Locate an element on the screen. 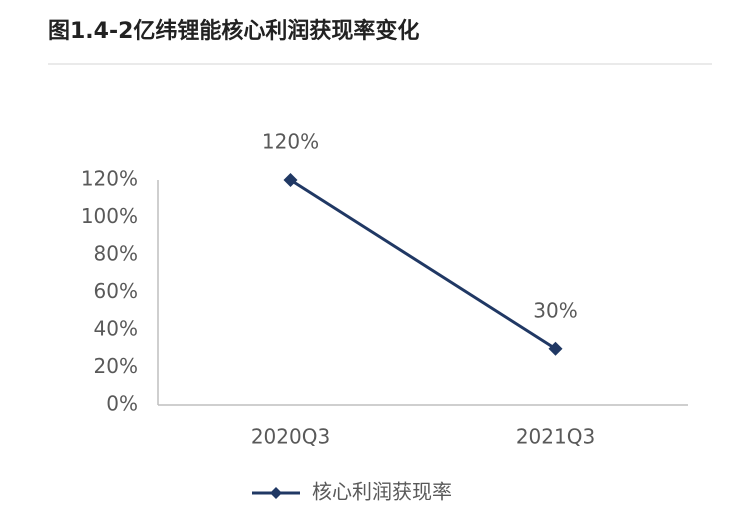  series-line is located at coordinates (423, 264).